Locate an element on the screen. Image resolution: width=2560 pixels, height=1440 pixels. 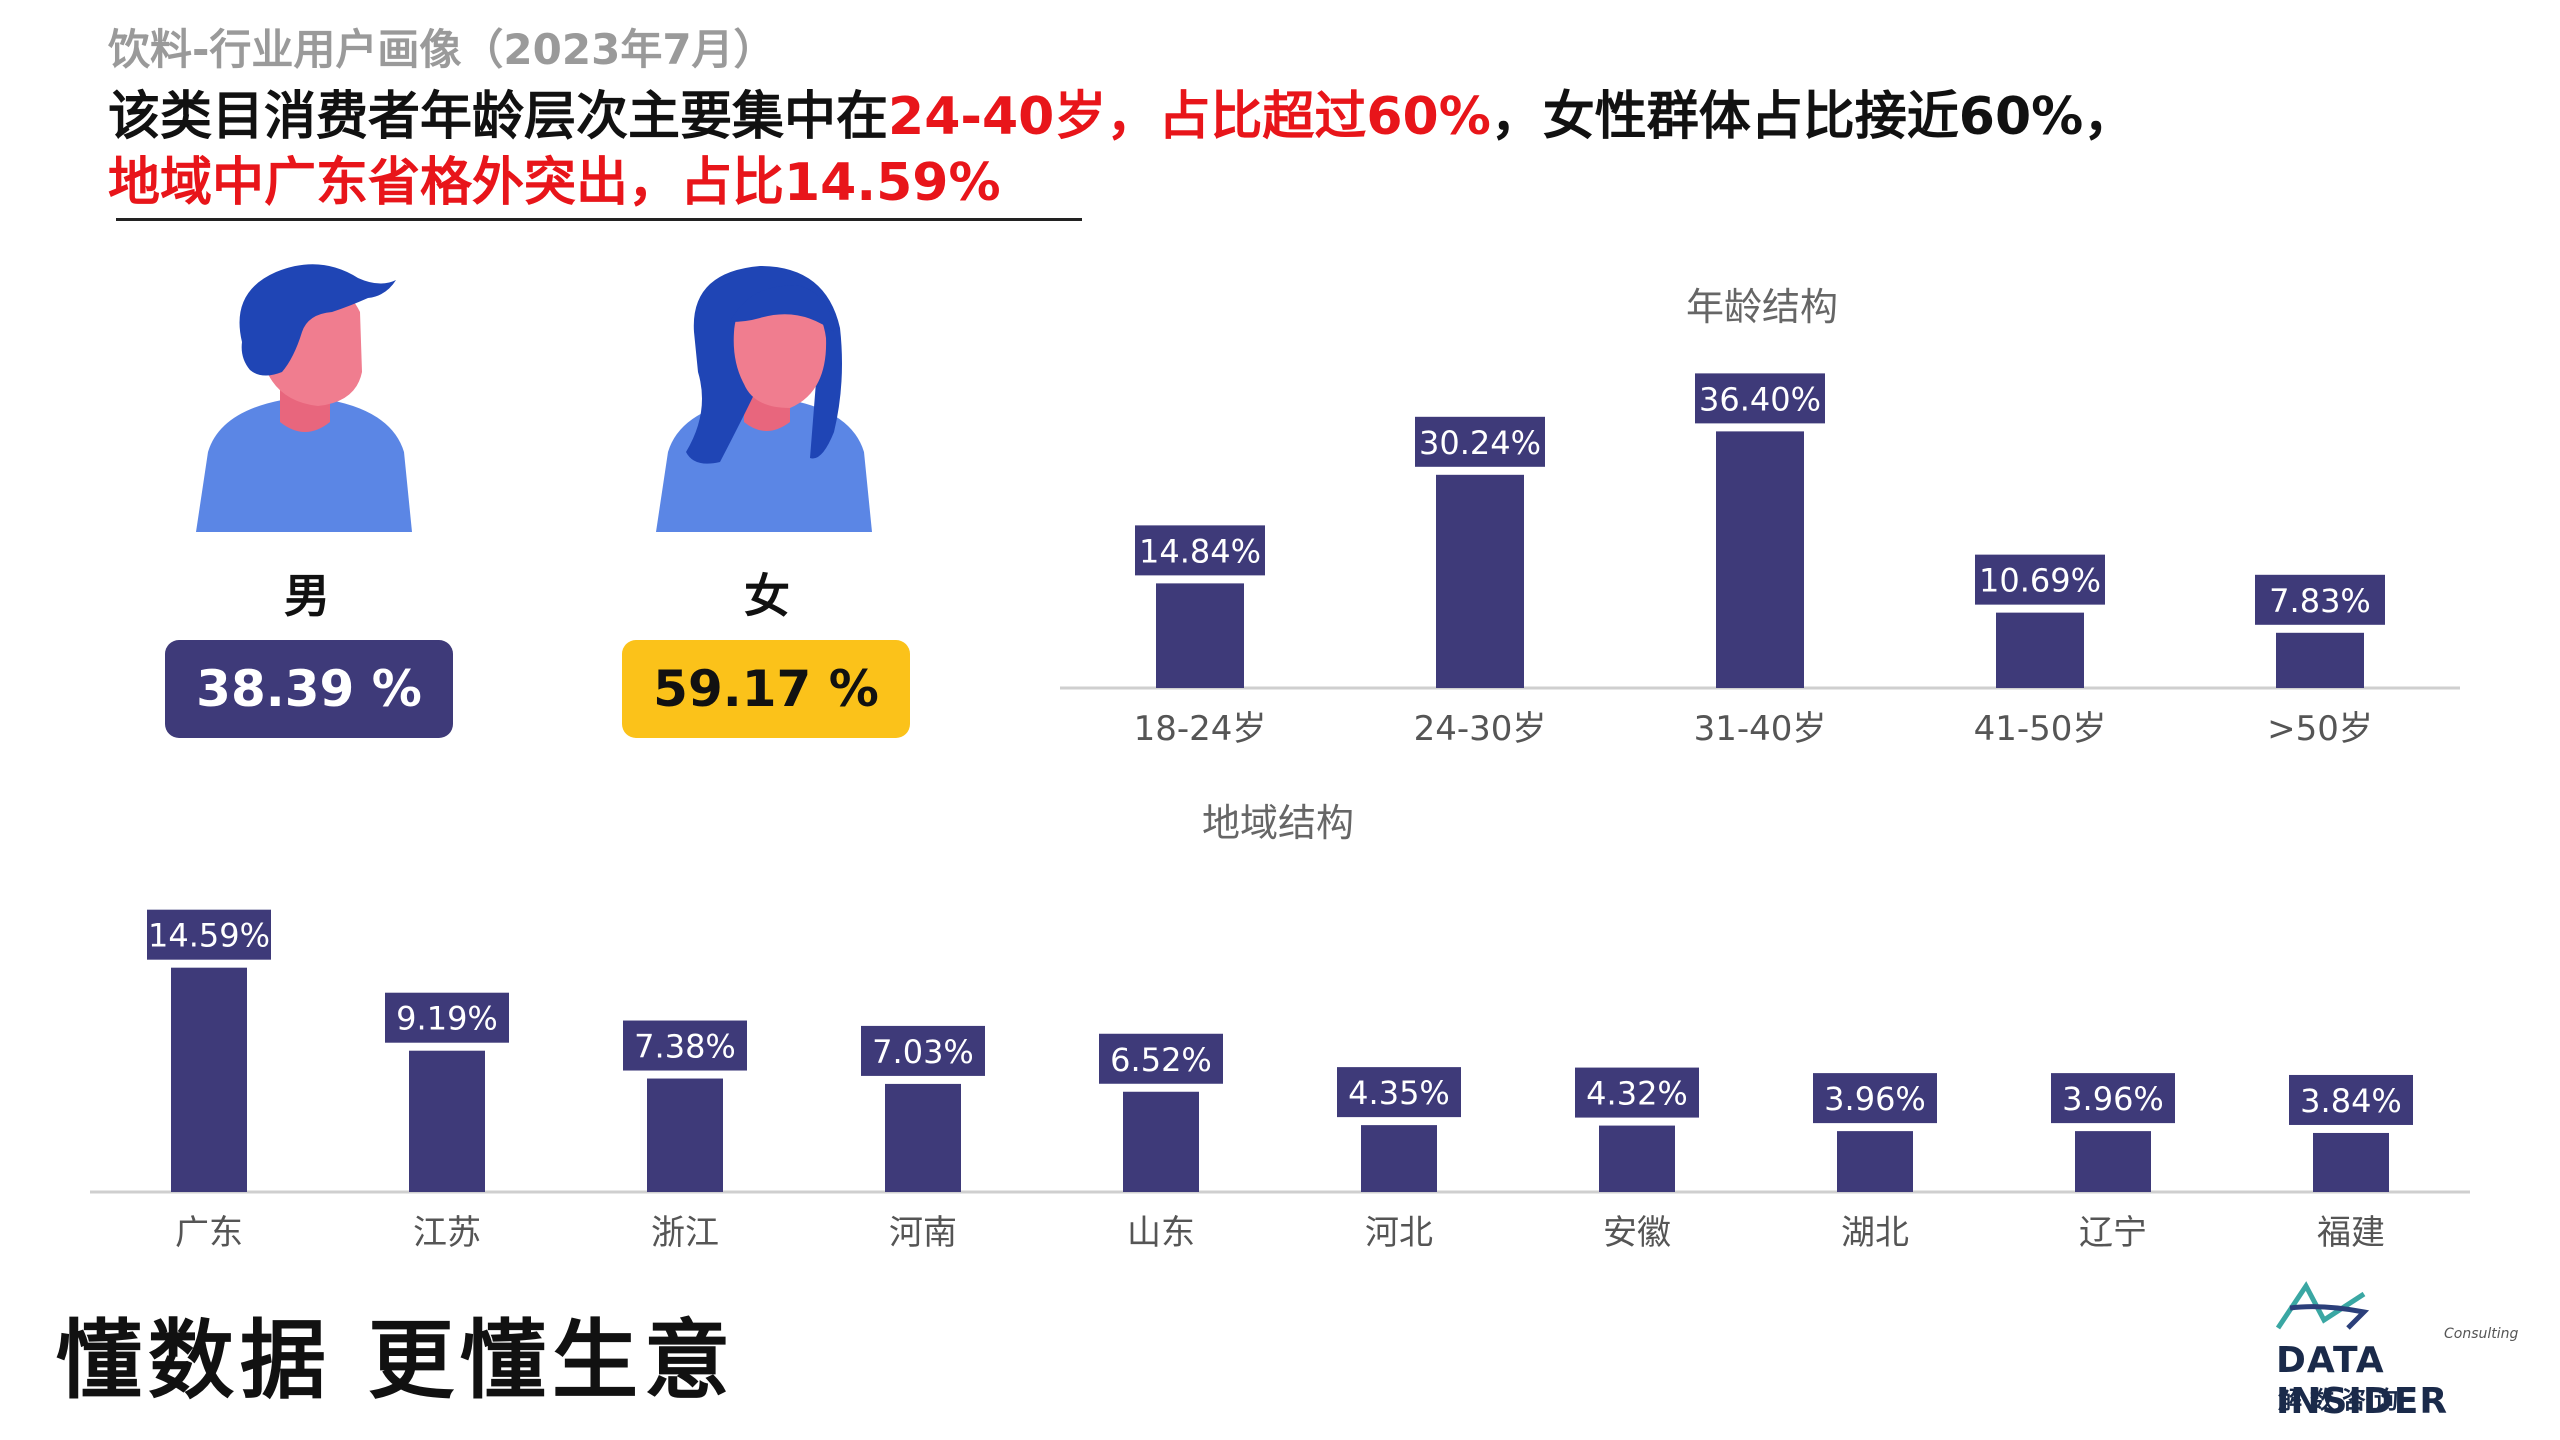
slogan: 懂数据 更懂生意 is located at coordinates (396, 1361).